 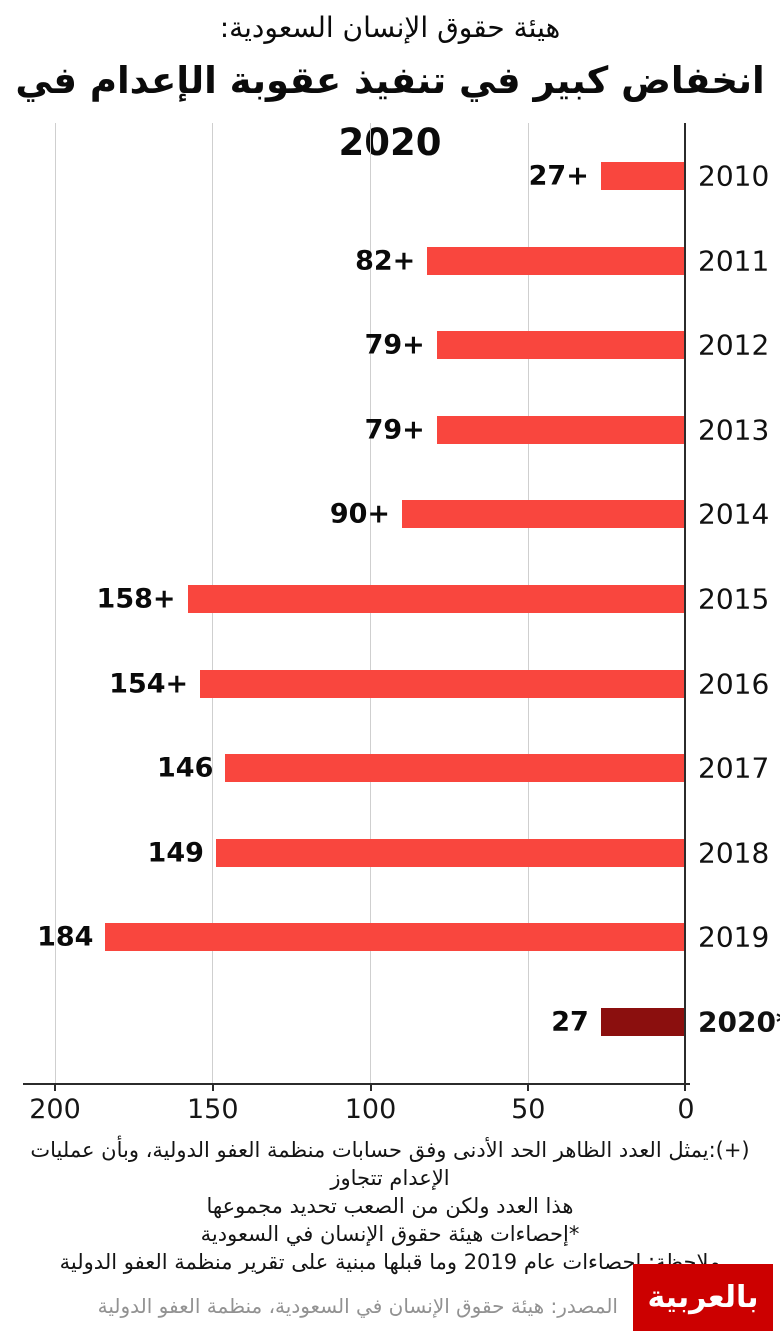 I want to click on bar-value-2014: 90+, so click(x=360, y=514).